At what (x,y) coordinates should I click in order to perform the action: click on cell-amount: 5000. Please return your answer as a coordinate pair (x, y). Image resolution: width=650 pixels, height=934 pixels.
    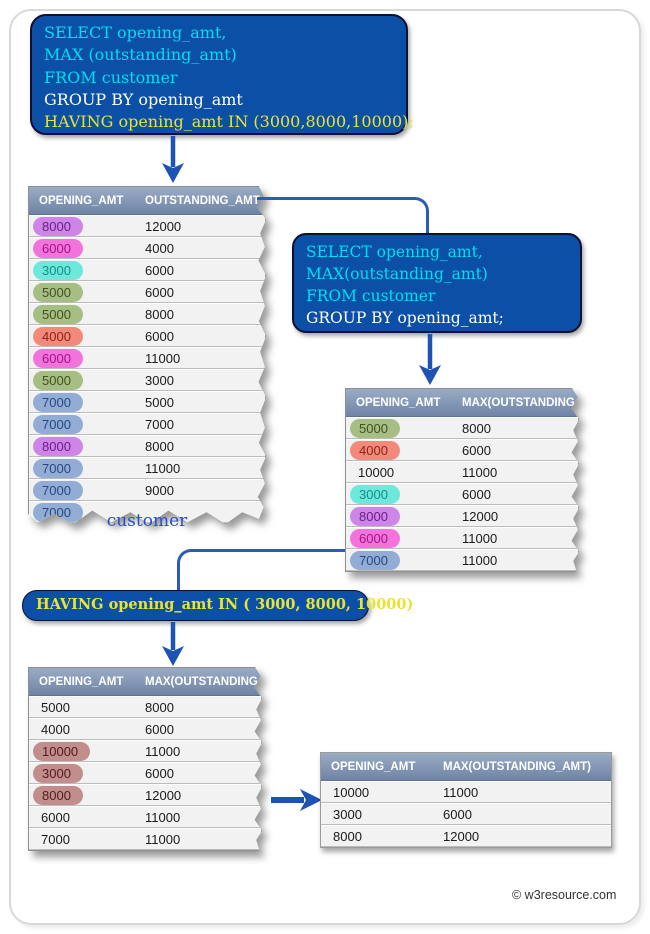
    Looking at the image, I should click on (200, 402).